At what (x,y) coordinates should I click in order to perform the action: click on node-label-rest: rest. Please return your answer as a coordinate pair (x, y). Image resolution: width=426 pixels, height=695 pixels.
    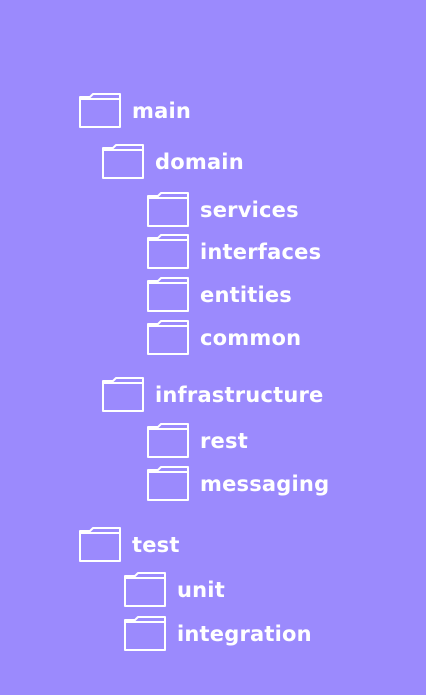
    Looking at the image, I should click on (224, 441).